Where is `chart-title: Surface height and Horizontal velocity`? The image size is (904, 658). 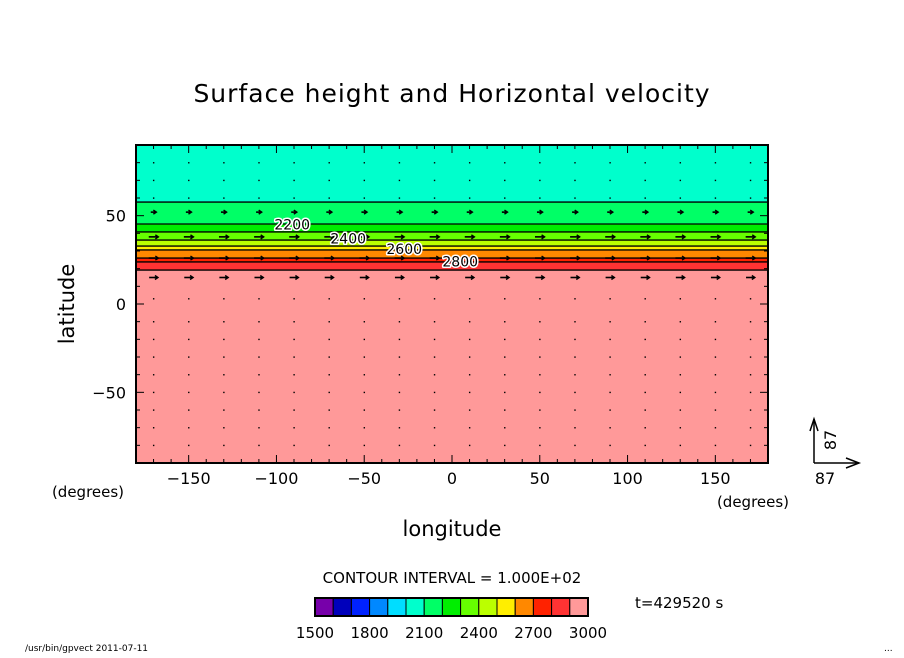 chart-title: Surface height and Horizontal velocity is located at coordinates (451, 93).